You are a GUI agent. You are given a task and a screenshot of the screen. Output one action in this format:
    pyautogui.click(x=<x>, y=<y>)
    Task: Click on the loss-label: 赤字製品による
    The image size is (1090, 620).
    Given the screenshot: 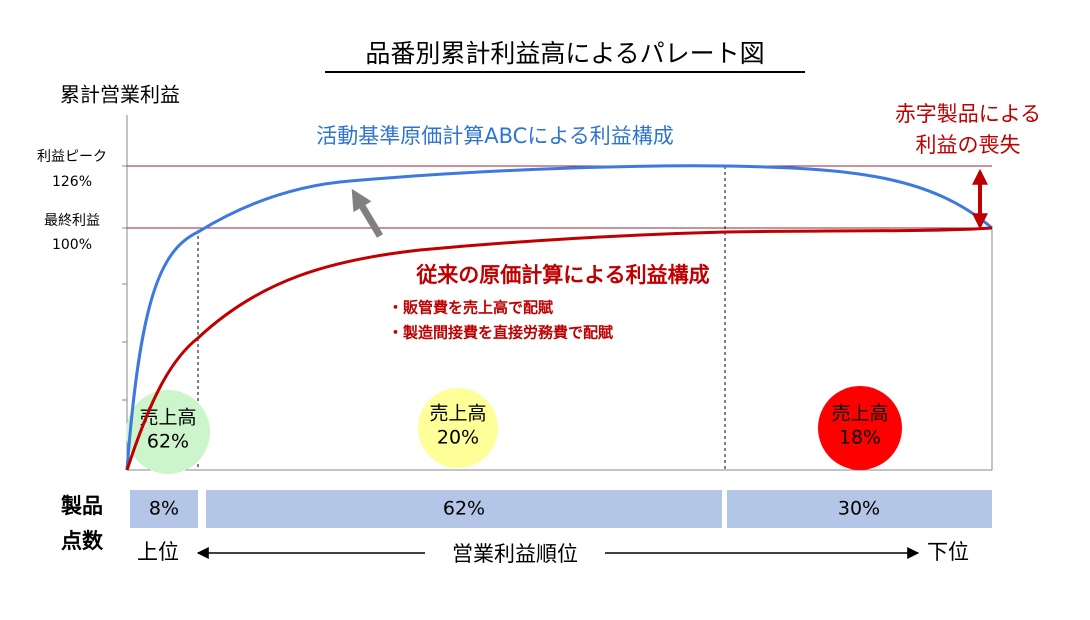 What is the action you would take?
    pyautogui.click(x=968, y=114)
    